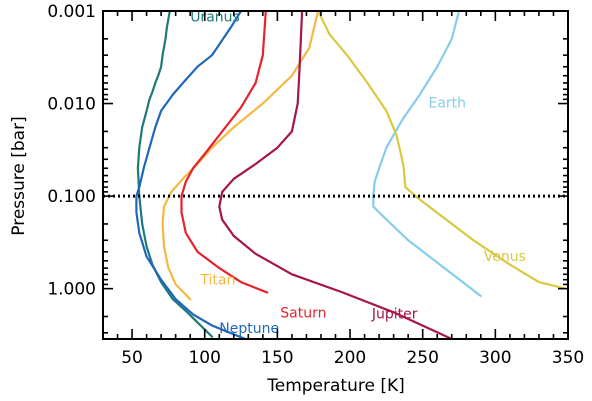 The height and width of the screenshot is (401, 592). I want to click on x-tick-label: 250, so click(422, 358).